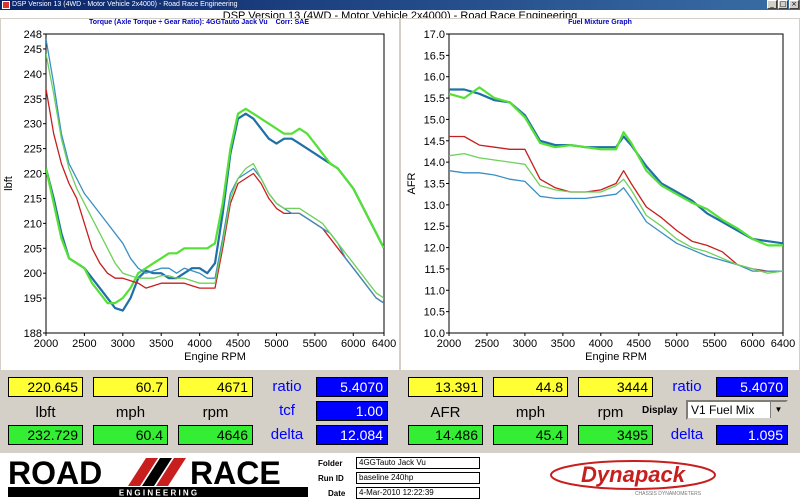  I want to click on afr-rpm-peak-value: 3495, so click(615, 435).